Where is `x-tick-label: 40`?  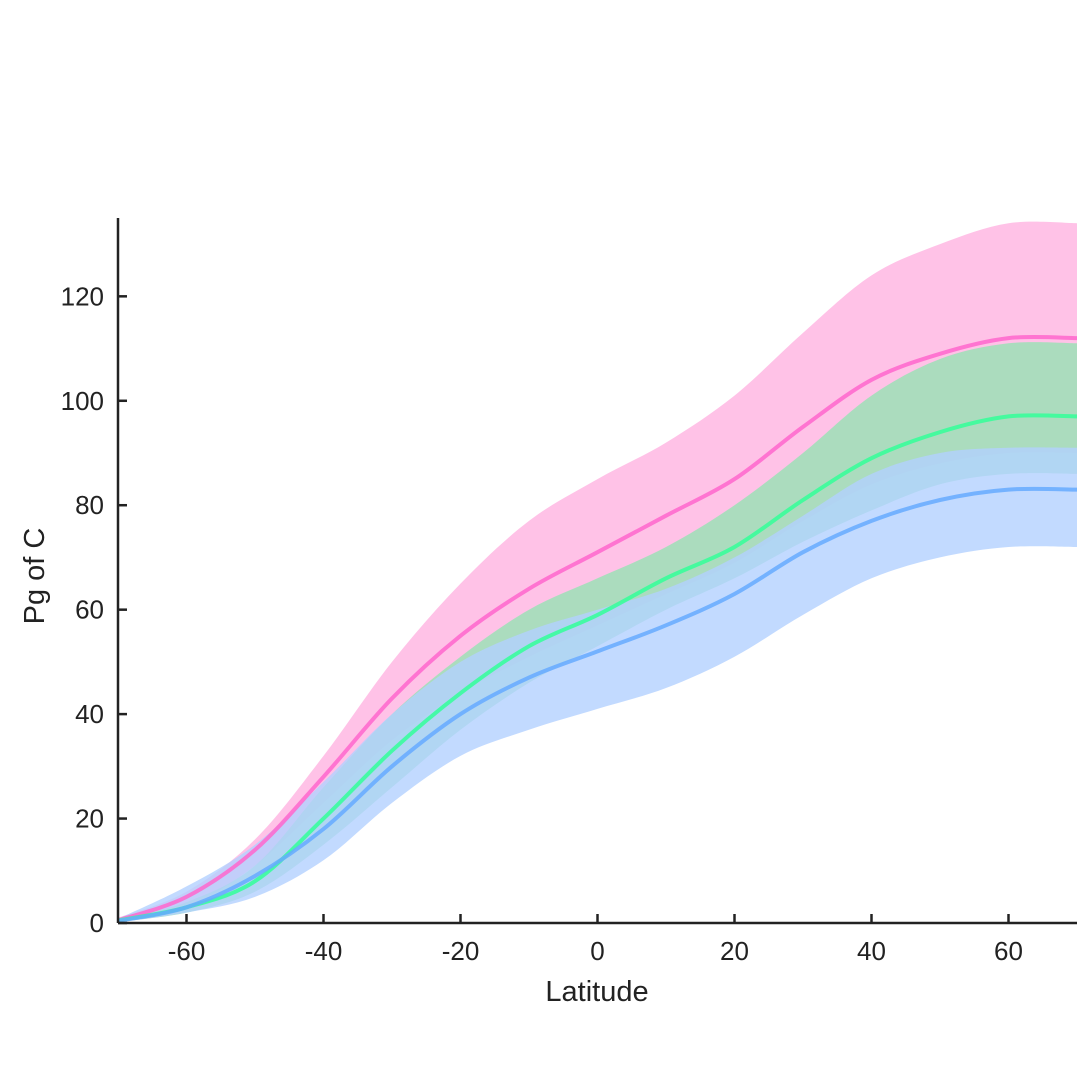 x-tick-label: 40 is located at coordinates (871, 951).